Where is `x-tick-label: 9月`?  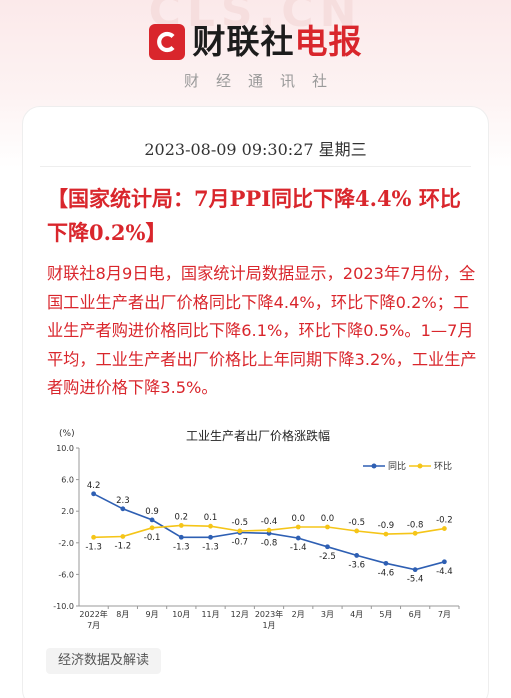
x-tick-label: 9月 is located at coordinates (152, 614).